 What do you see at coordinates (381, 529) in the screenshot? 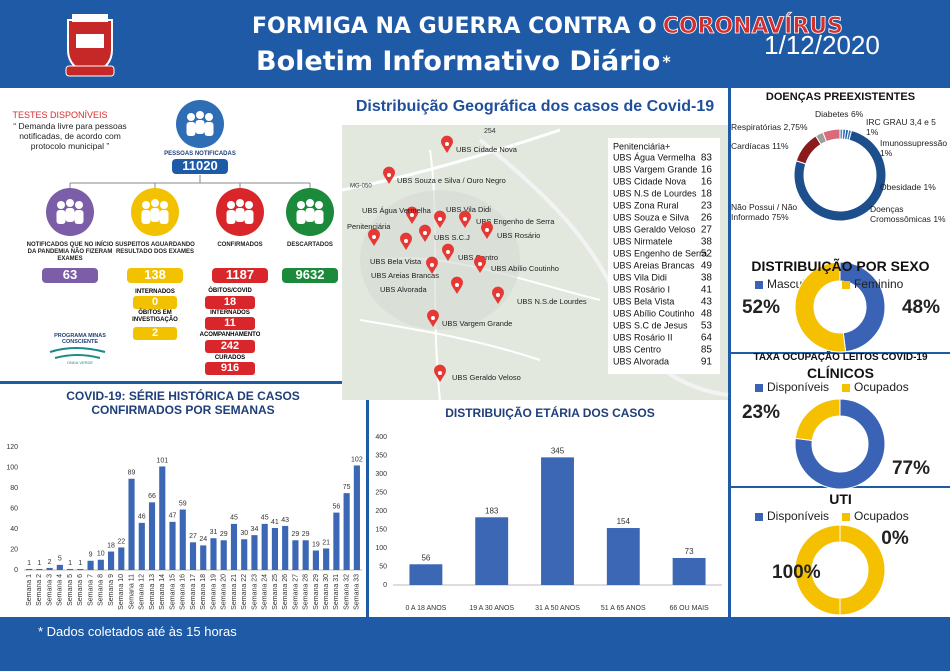
I see `y-tick-label: 150` at bounding box center [381, 529].